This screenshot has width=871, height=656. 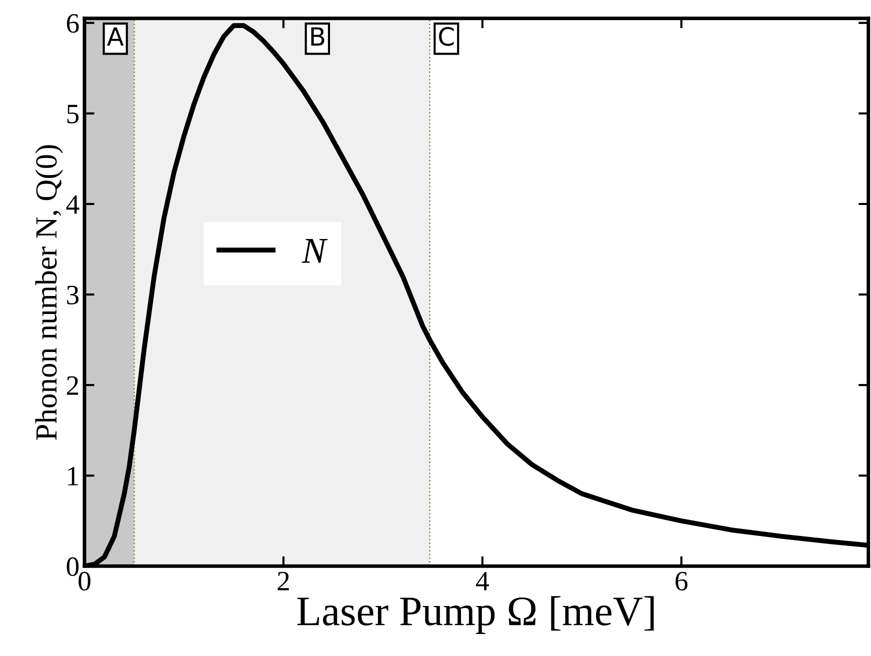 What do you see at coordinates (283, 581) in the screenshot?
I see `x-tick-label: 2` at bounding box center [283, 581].